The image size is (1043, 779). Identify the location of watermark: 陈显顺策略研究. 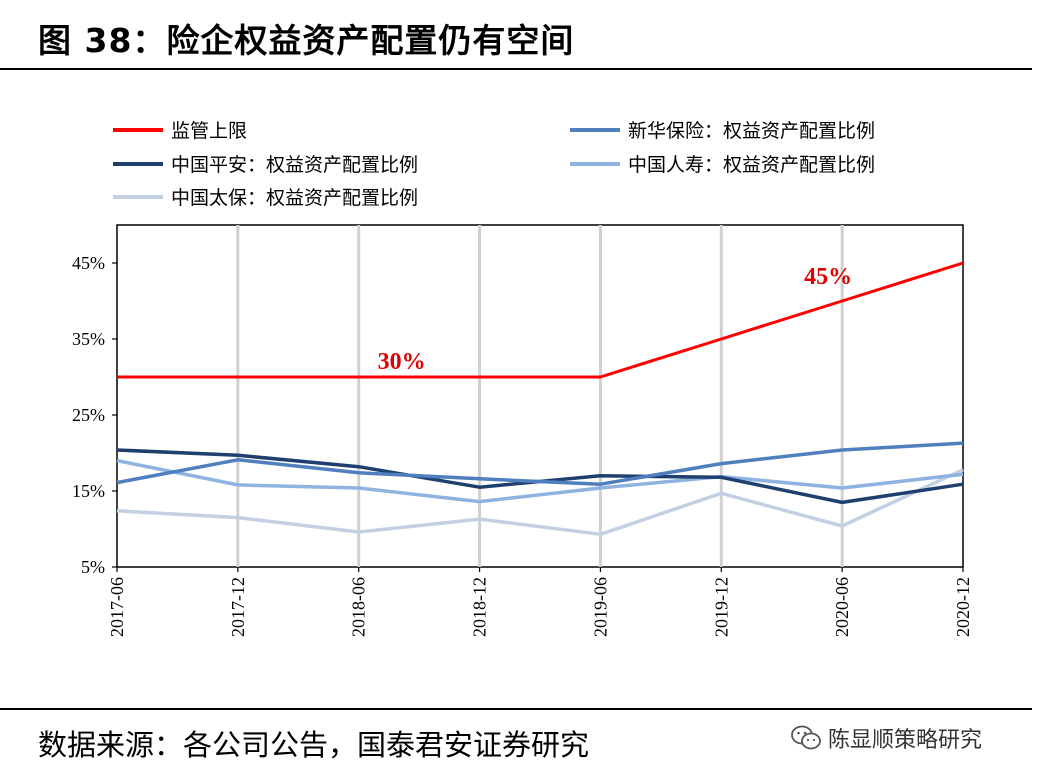
(886, 738).